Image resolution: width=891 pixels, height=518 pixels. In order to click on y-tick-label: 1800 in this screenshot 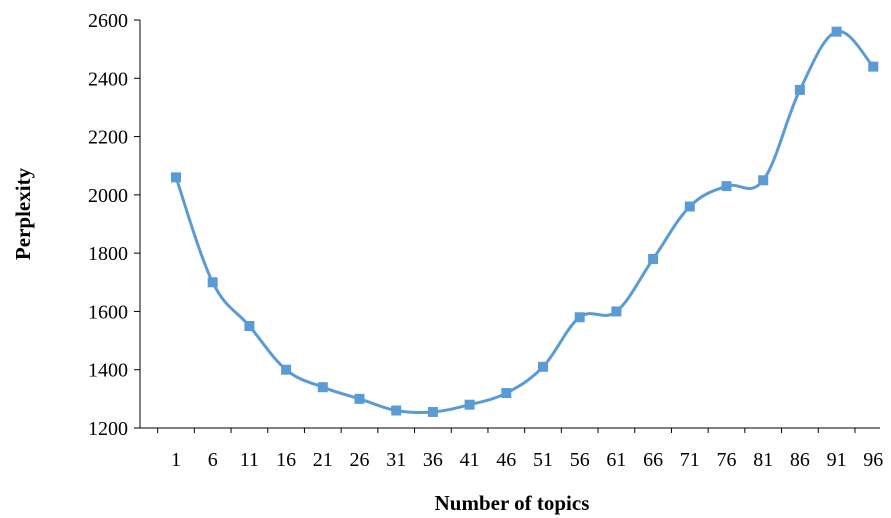, I will do `click(108, 254)`.